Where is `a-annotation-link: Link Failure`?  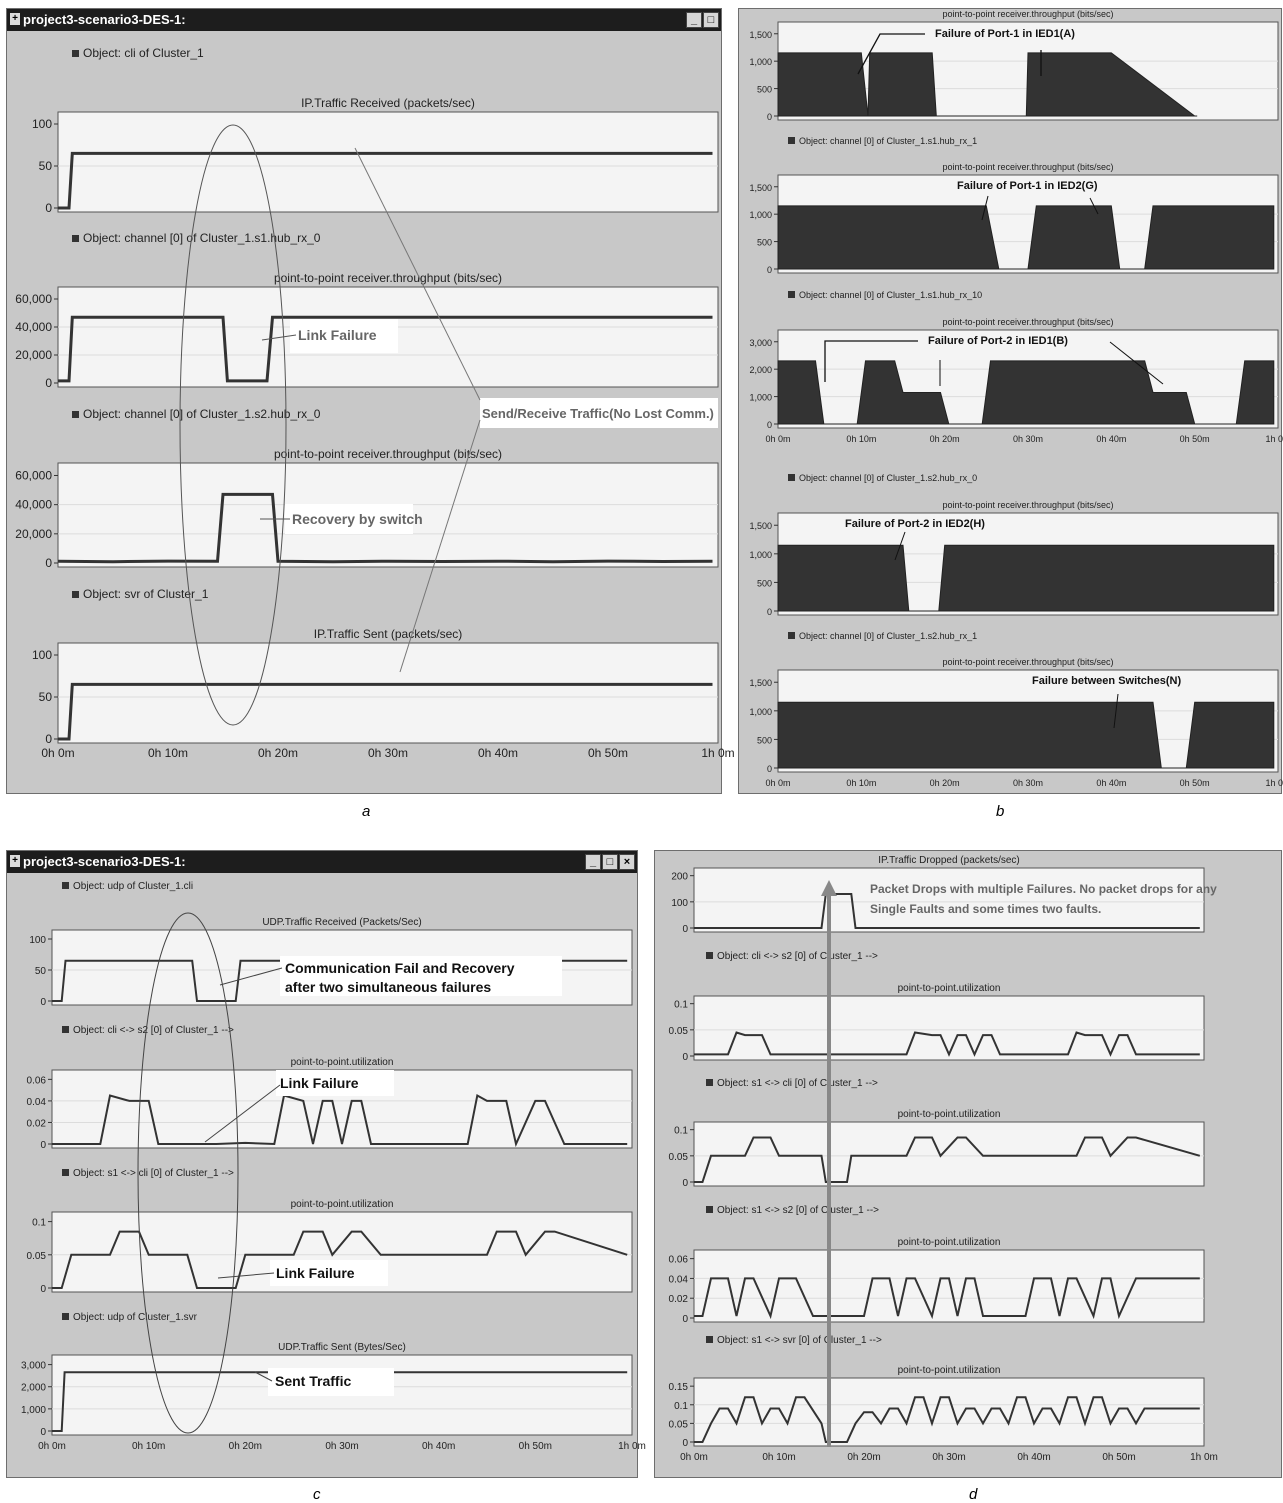
a-annotation-link: Link Failure is located at coordinates (337, 335).